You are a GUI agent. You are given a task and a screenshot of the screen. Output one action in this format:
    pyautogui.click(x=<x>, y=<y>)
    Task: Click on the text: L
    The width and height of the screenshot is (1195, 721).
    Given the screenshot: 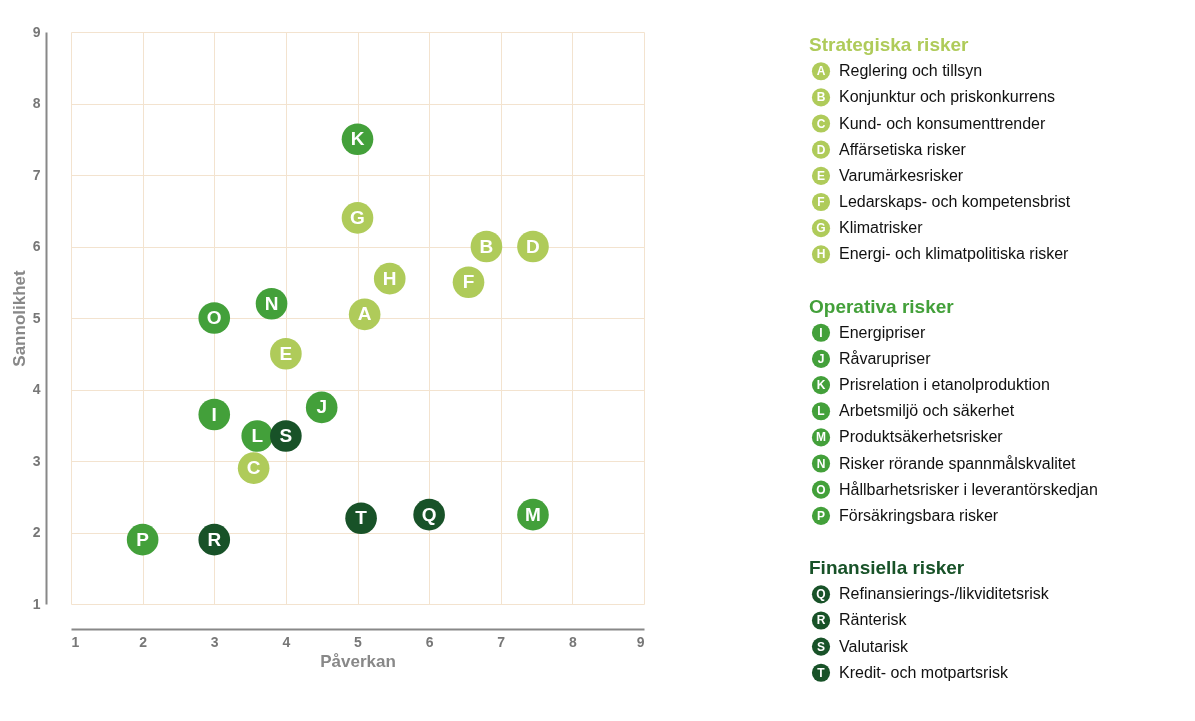 What is the action you would take?
    pyautogui.click(x=821, y=411)
    